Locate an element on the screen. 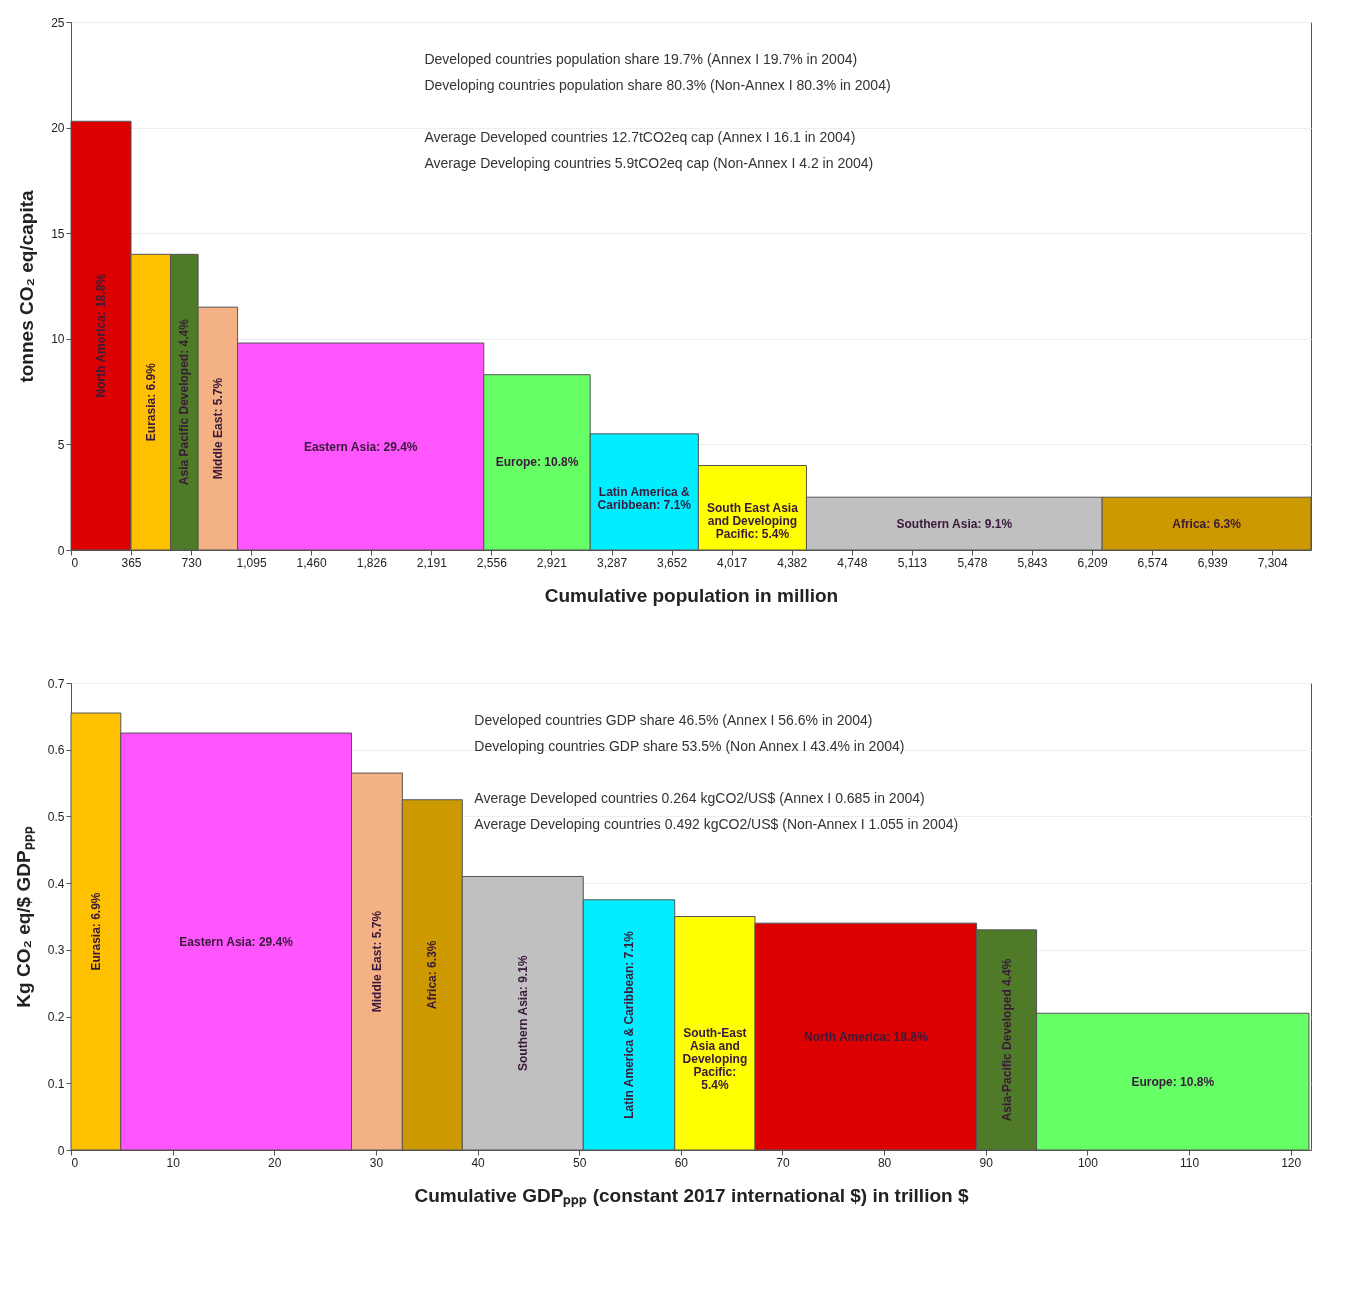 The width and height of the screenshot is (1362, 1308). x-tick-label: 6,209 is located at coordinates (1092, 562).